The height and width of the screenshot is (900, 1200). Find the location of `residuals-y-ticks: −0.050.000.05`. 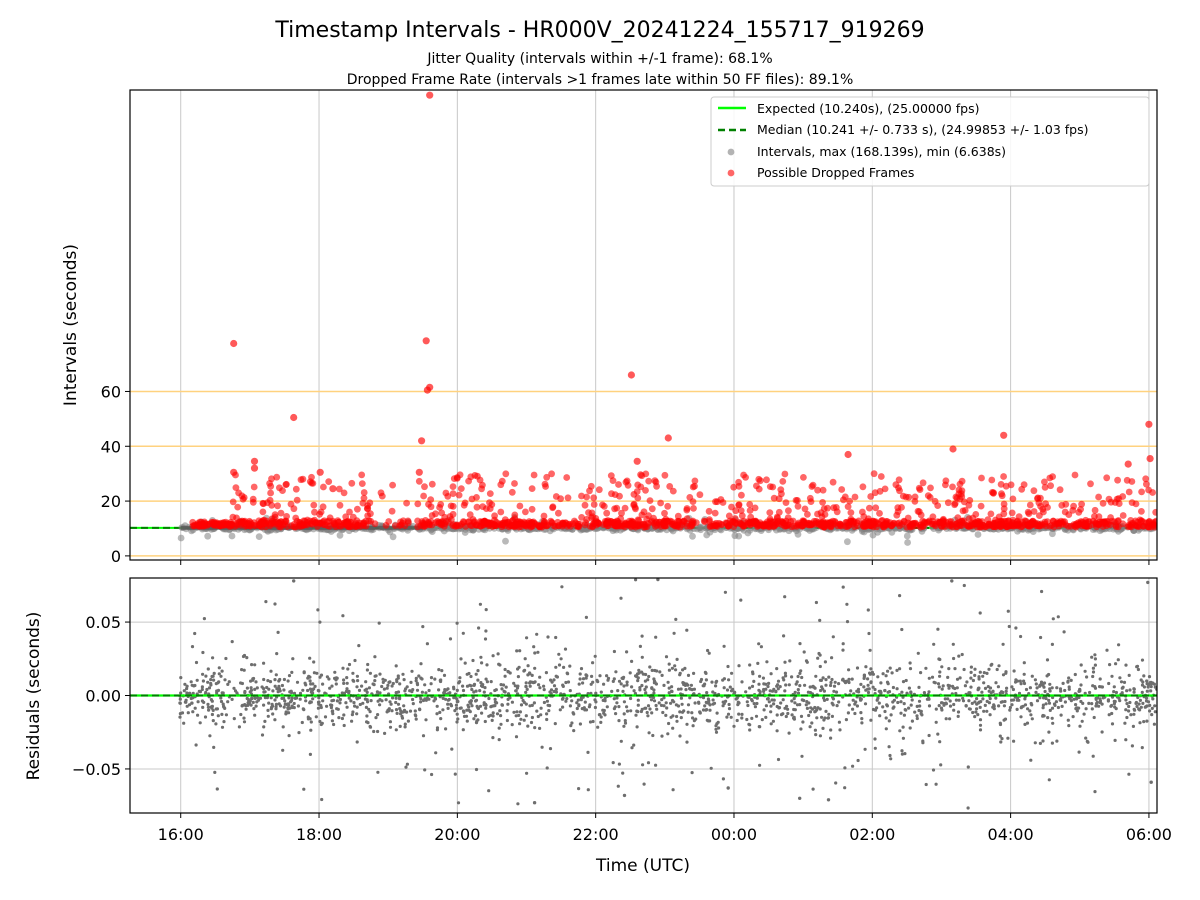

residuals-y-ticks: −0.050.000.05 is located at coordinates (101, 696).